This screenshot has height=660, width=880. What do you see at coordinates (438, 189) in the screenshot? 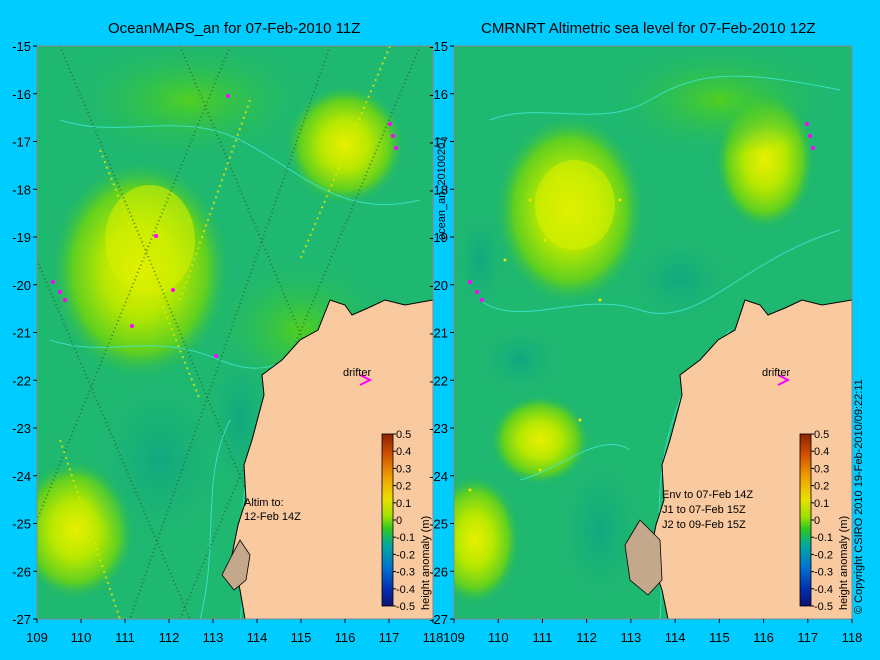
I see `panel-2-ytick-label: -18` at bounding box center [438, 189].